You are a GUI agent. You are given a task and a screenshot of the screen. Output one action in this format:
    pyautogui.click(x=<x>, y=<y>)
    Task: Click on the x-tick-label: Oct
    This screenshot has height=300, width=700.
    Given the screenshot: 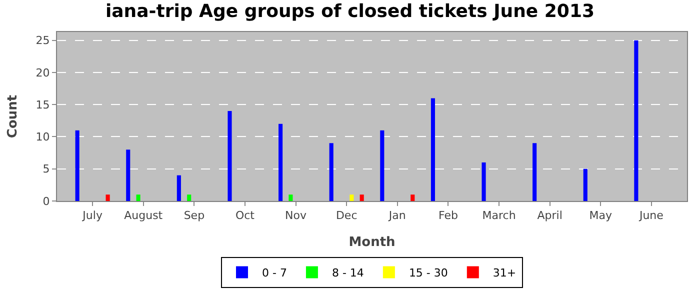 What is the action you would take?
    pyautogui.click(x=245, y=215)
    